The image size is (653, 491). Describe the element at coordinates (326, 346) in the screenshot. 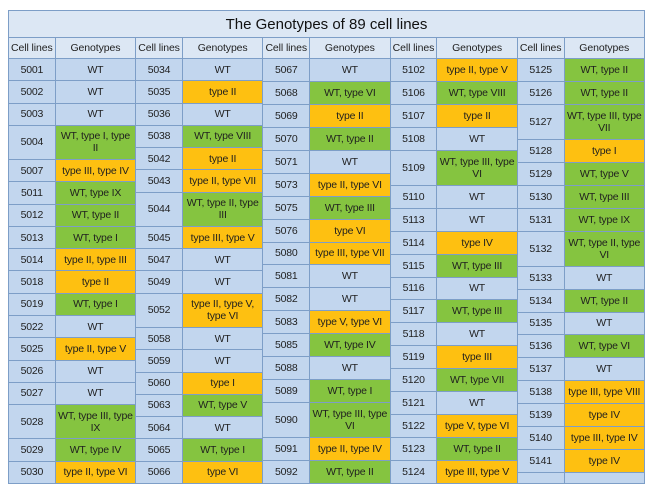

I see `table-row: 5085 WT, type IV` at that location.